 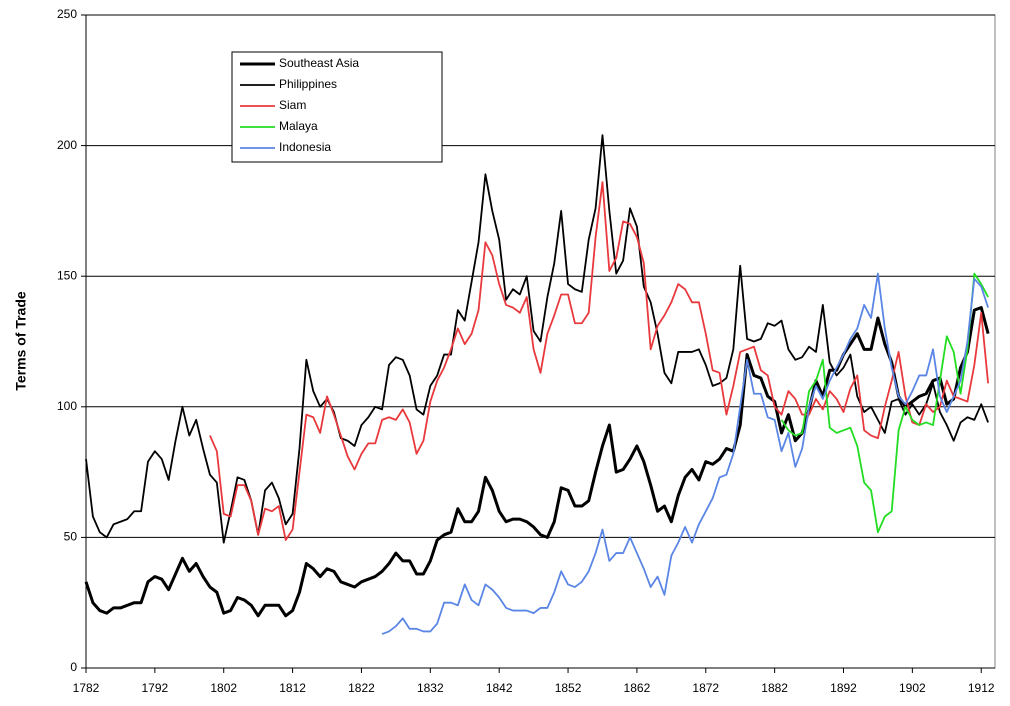 What do you see at coordinates (67, 14) in the screenshot?
I see `y-tick-label: 250` at bounding box center [67, 14].